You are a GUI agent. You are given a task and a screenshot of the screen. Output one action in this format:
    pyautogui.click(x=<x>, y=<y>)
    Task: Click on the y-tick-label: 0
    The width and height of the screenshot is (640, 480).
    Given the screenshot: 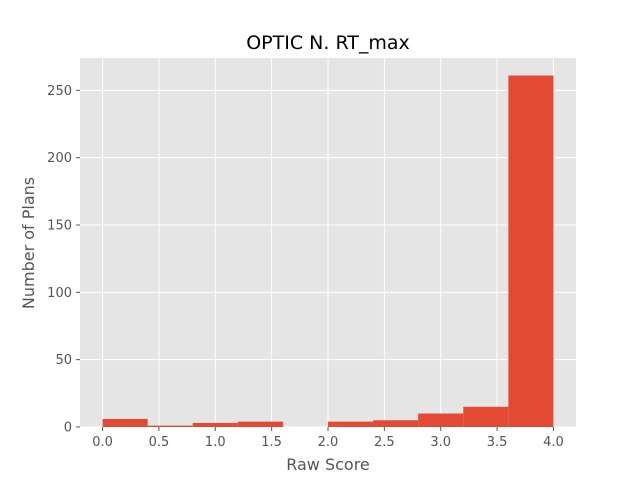 What is the action you would take?
    pyautogui.click(x=68, y=428)
    